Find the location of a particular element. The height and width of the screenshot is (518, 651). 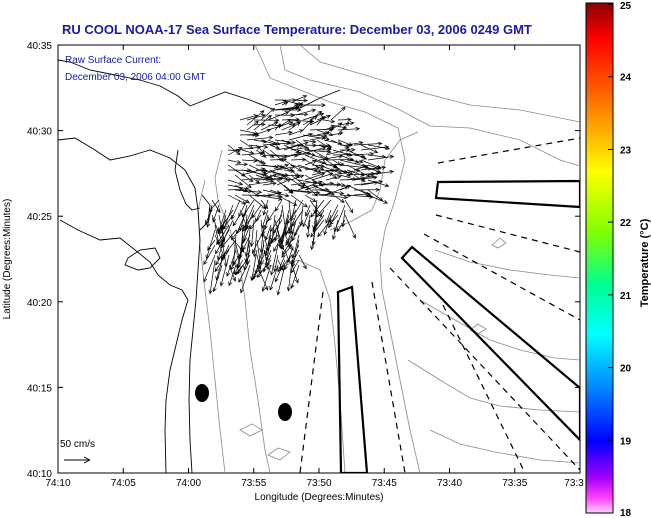

channel-southeast is located at coordinates (490, 343).